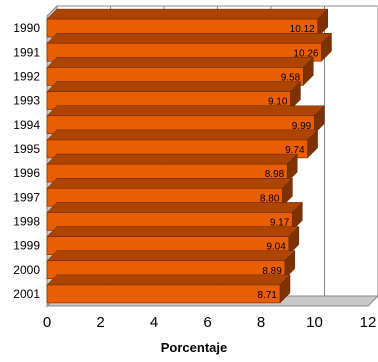 The width and height of the screenshot is (378, 362). I want to click on data-label-1993: 9.10, so click(278, 102).